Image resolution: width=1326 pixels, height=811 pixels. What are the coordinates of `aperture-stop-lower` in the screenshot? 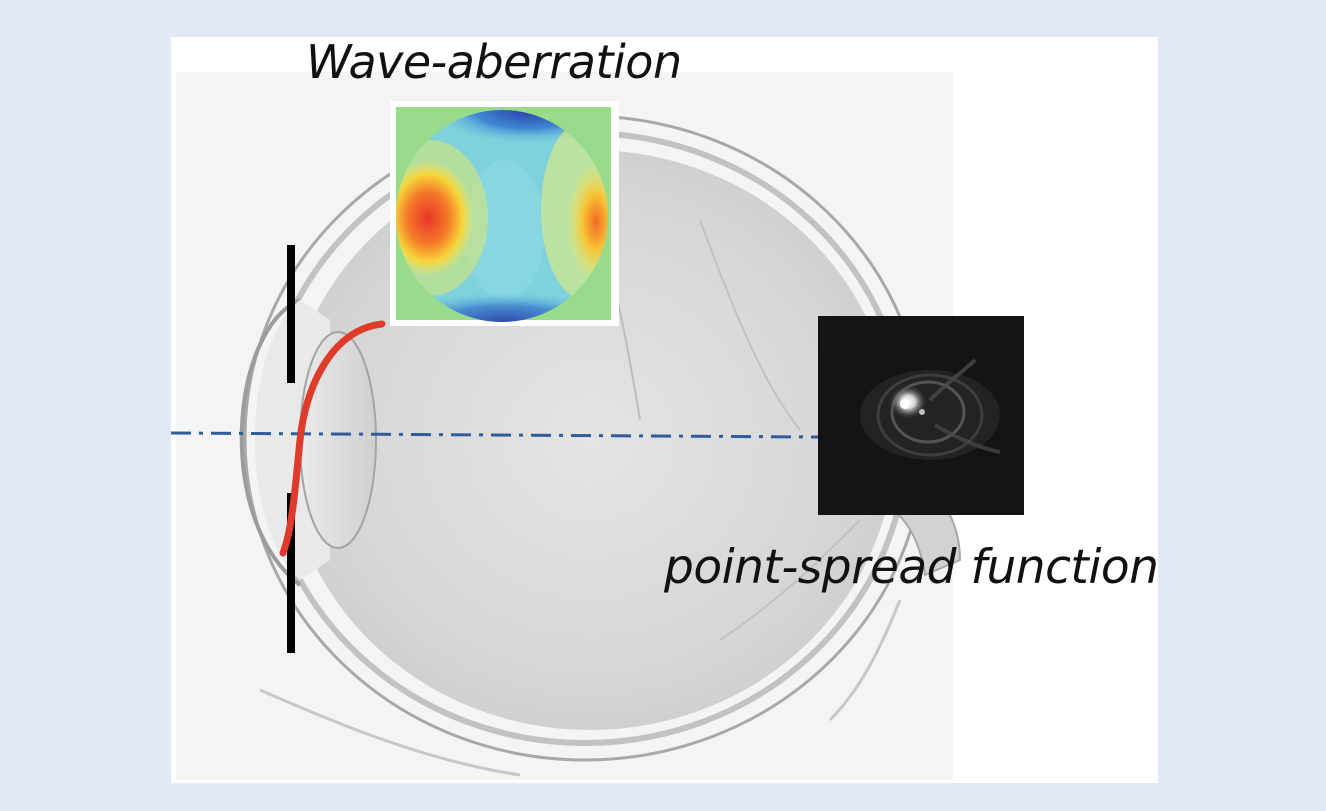 It's located at (291, 573).